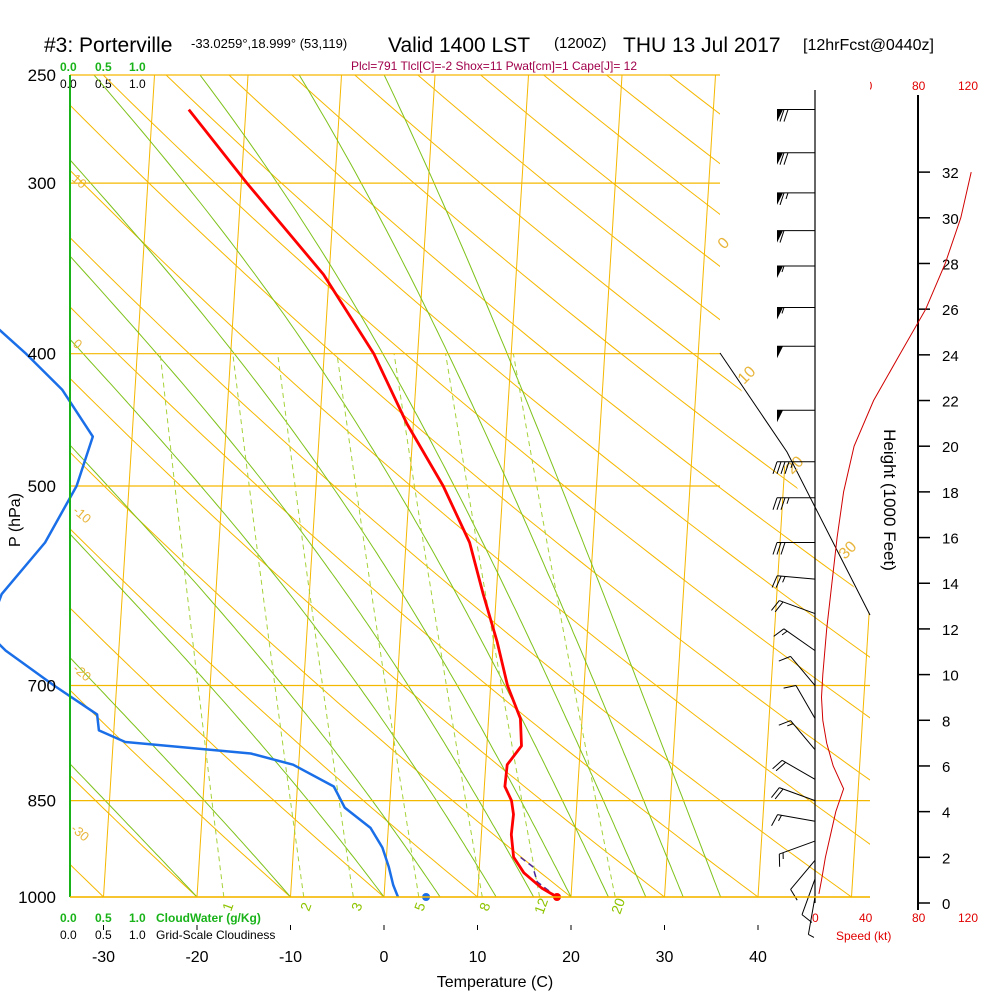 This screenshot has width=1000, height=1000. Describe the element at coordinates (108, 45) in the screenshot. I see `chart-title-station: #3: Porterville` at that location.